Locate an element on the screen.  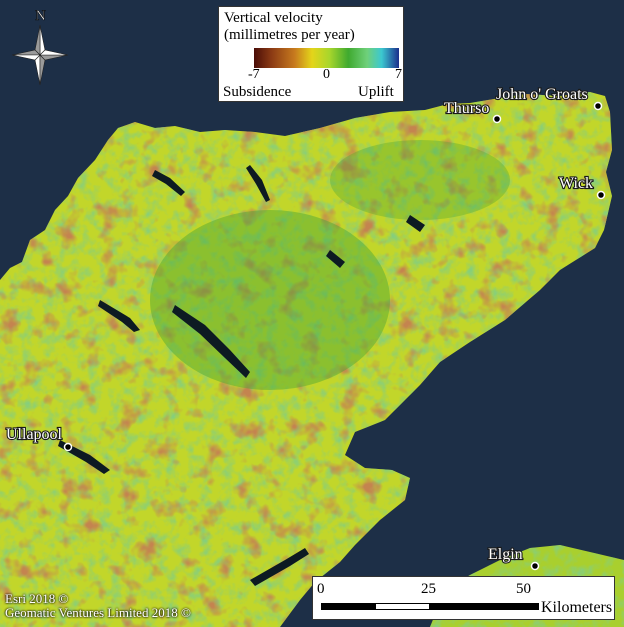
legend-title-line1: Vertical velocity is located at coordinates (273, 18).